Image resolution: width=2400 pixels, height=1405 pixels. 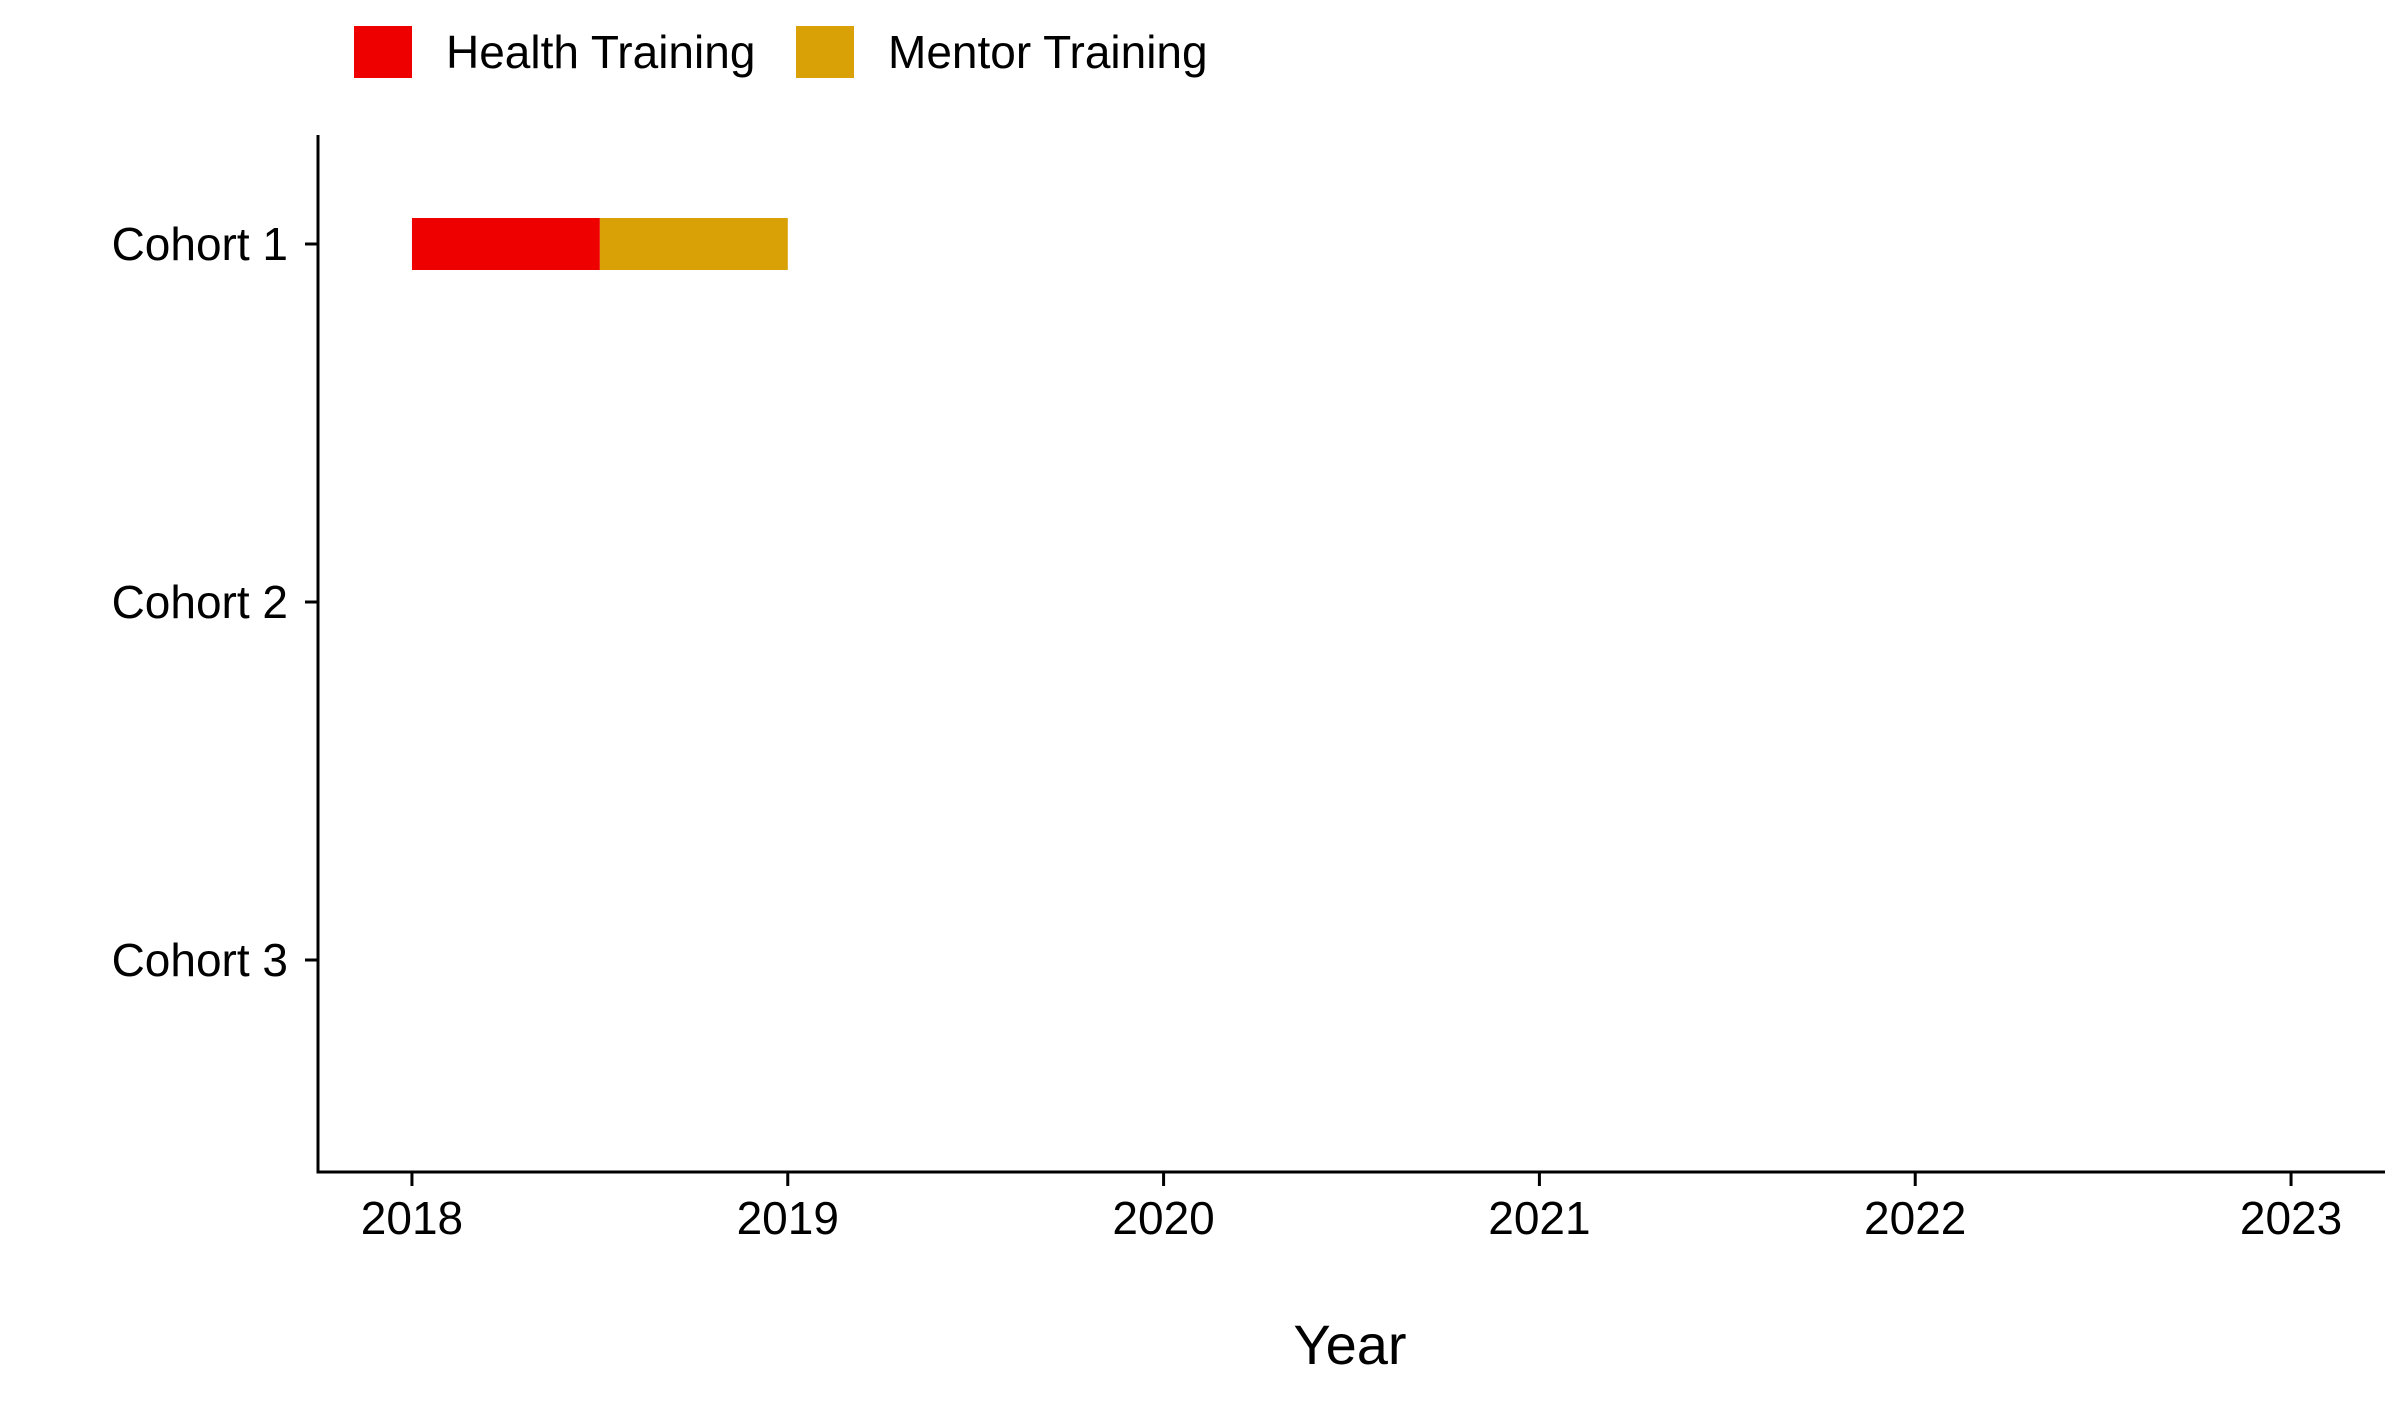 What do you see at coordinates (383, 52) in the screenshot?
I see `legend-swatch-health-training` at bounding box center [383, 52].